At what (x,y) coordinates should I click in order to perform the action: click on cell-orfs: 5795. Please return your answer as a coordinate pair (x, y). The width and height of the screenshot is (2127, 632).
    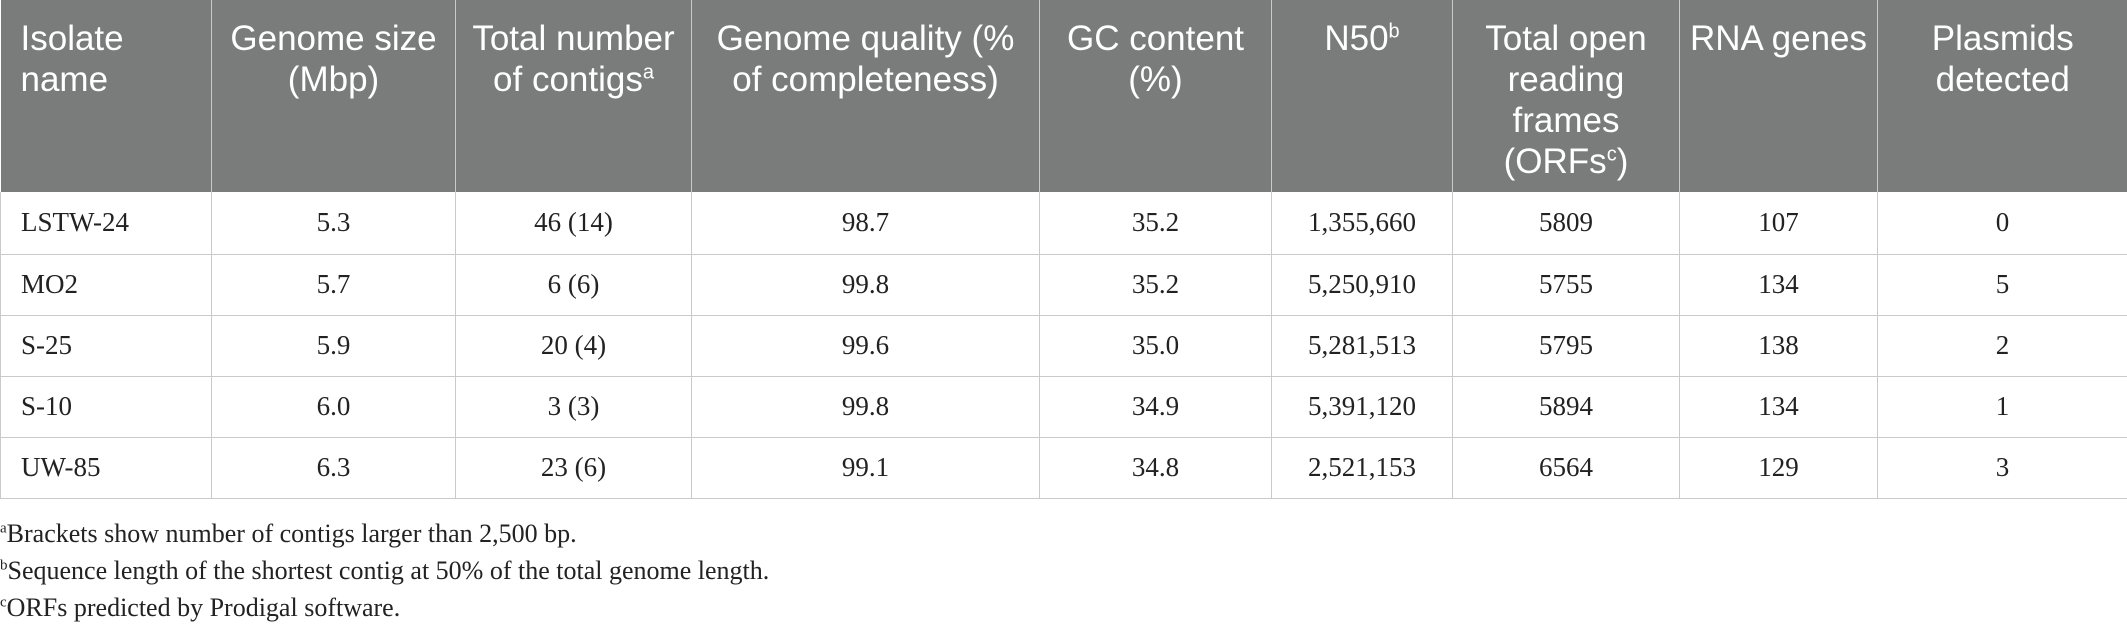
    Looking at the image, I should click on (1566, 346).